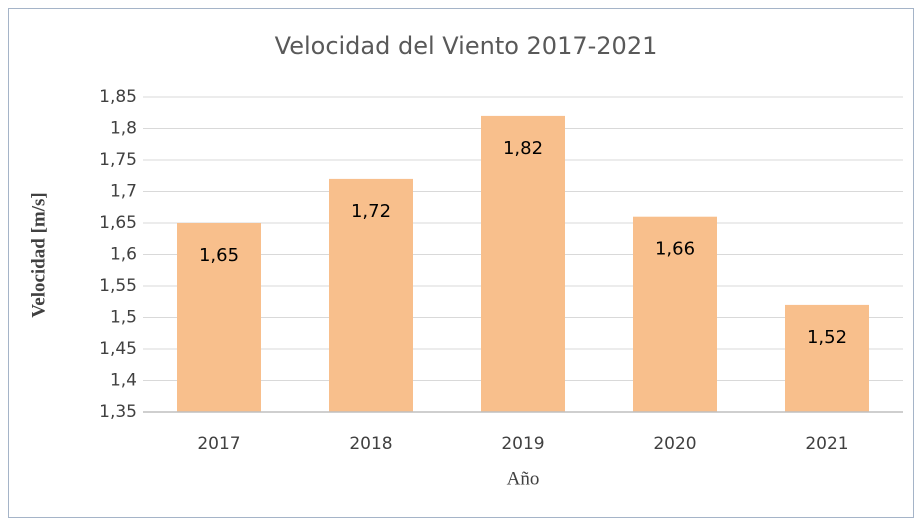 This screenshot has height=523, width=923. I want to click on chart-title: Velocidad del Viento 2017-2021, so click(466, 46).